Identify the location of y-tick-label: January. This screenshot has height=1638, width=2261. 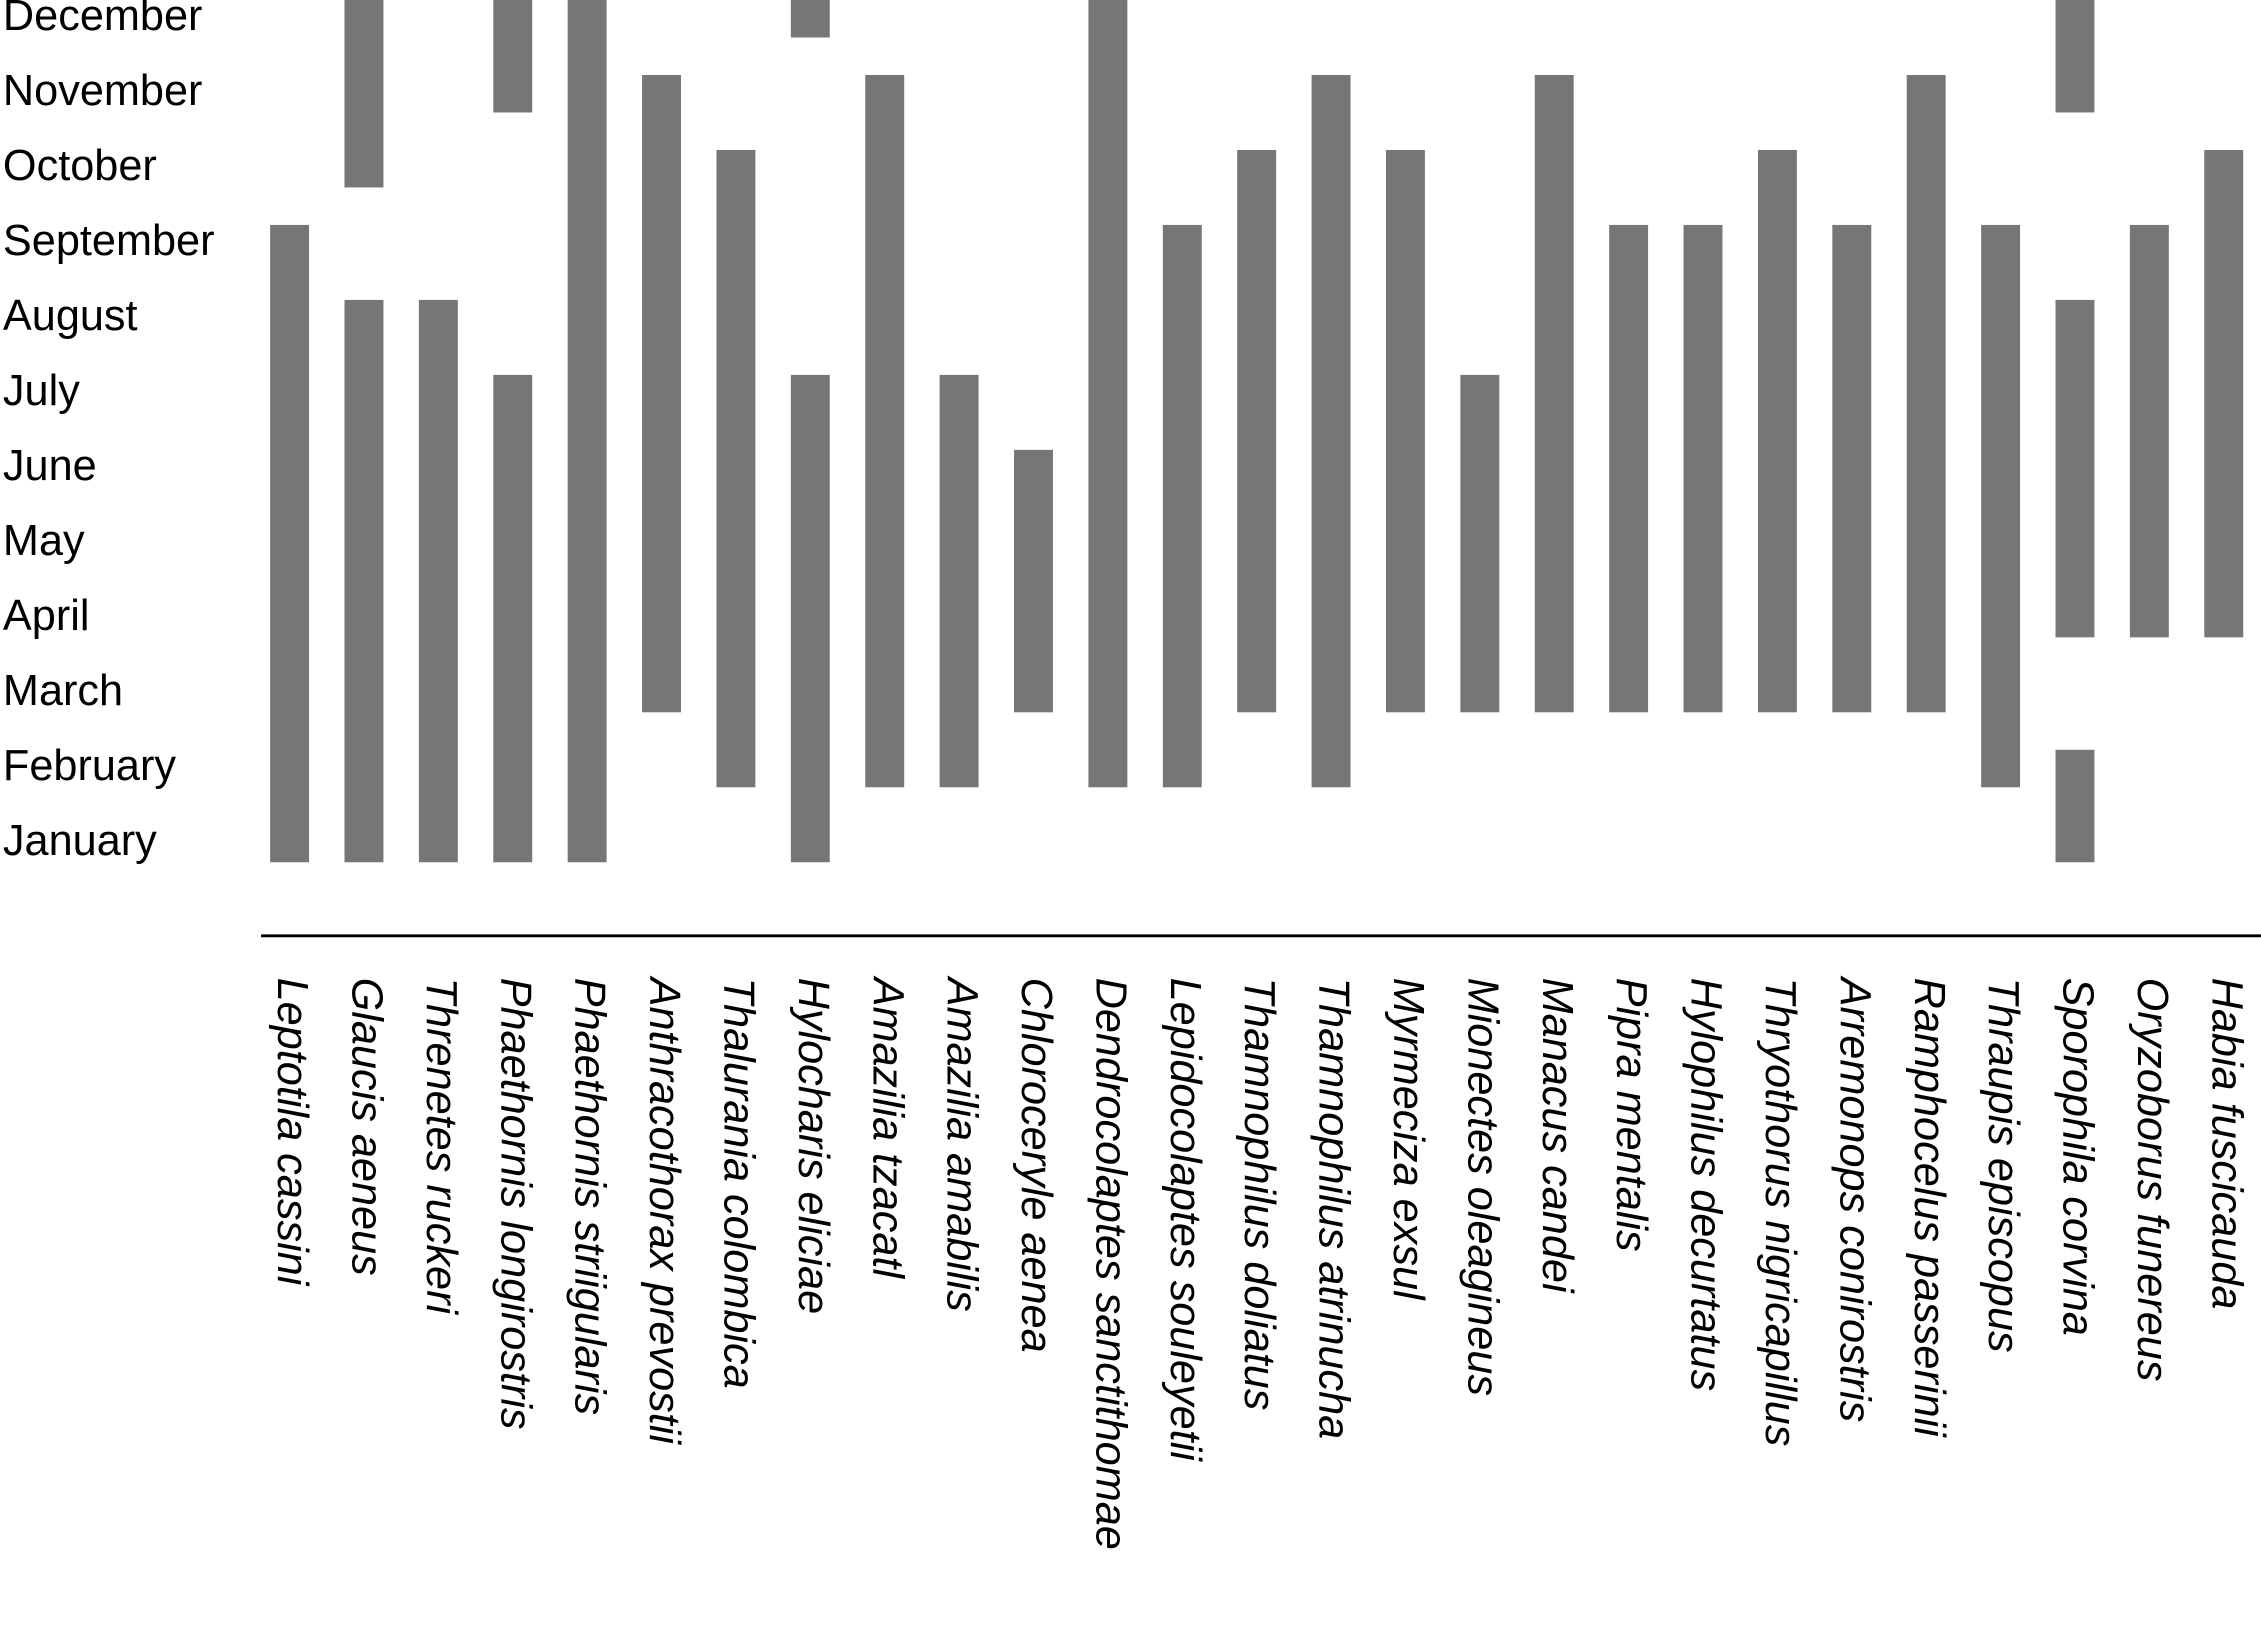
(80, 841).